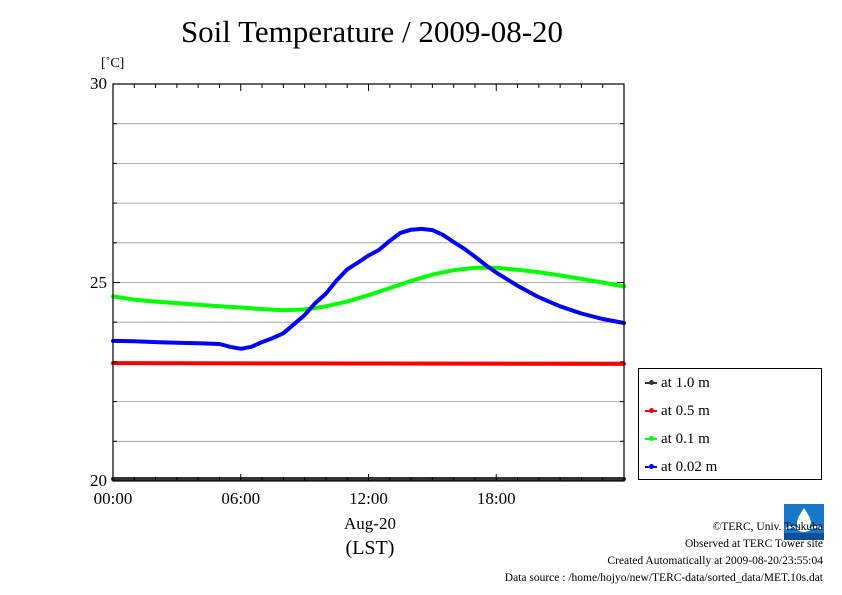 The image size is (842, 595). Describe the element at coordinates (496, 498) in the screenshot. I see `x-tick-label: 18:00` at that location.